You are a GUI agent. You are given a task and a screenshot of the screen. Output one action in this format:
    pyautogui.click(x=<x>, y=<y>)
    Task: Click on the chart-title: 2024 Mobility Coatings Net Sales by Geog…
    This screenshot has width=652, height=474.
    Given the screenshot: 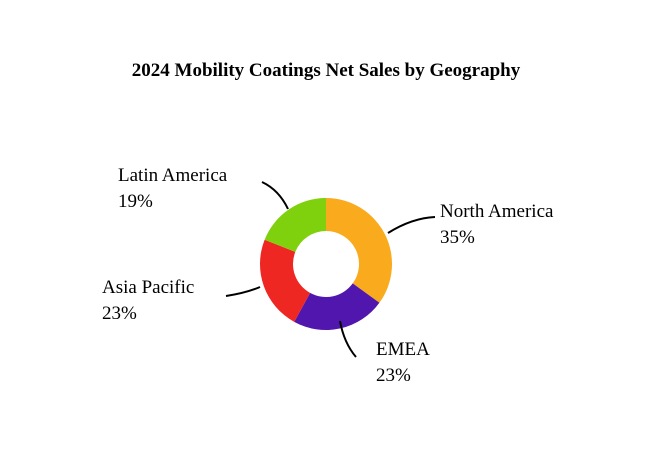 What is the action you would take?
    pyautogui.click(x=326, y=70)
    